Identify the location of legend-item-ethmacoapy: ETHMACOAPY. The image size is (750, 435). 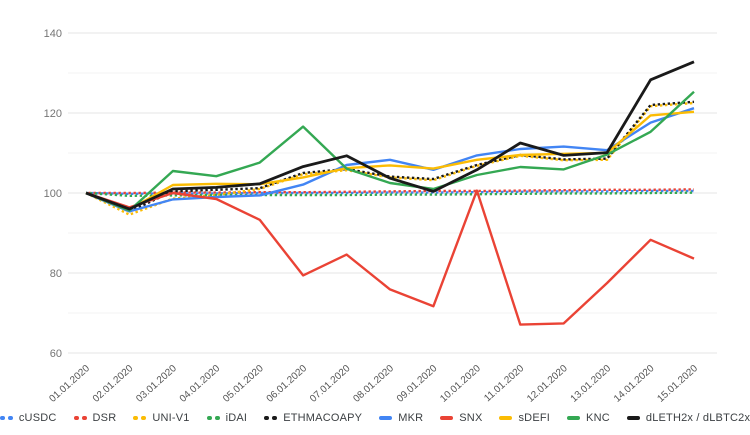
(313, 418).